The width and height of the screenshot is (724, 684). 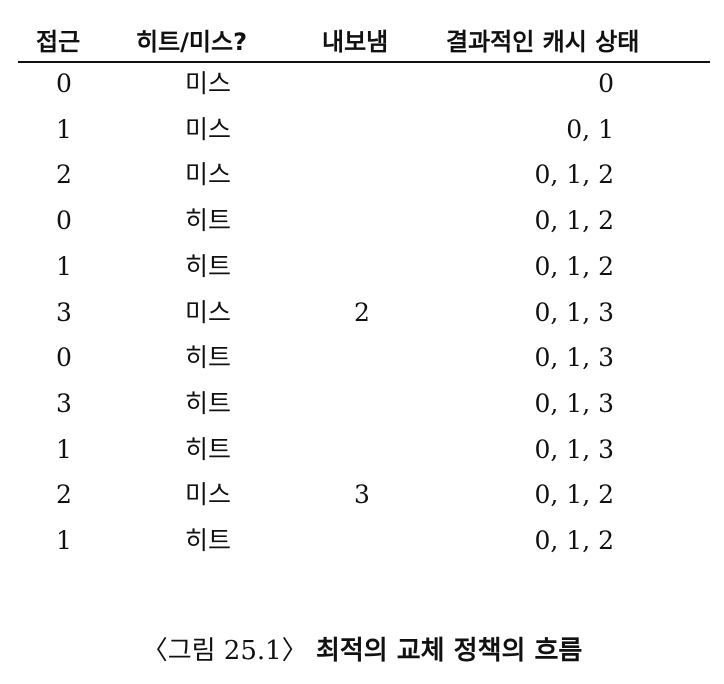 I want to click on figure-caption: 〈그림 25.1〉 최적의 교체 정책의 흐름, so click(x=362, y=648).